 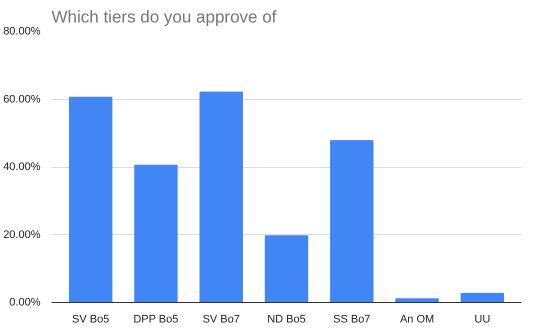 I want to click on x-tick-label: DPP Bo5, so click(x=155, y=320).